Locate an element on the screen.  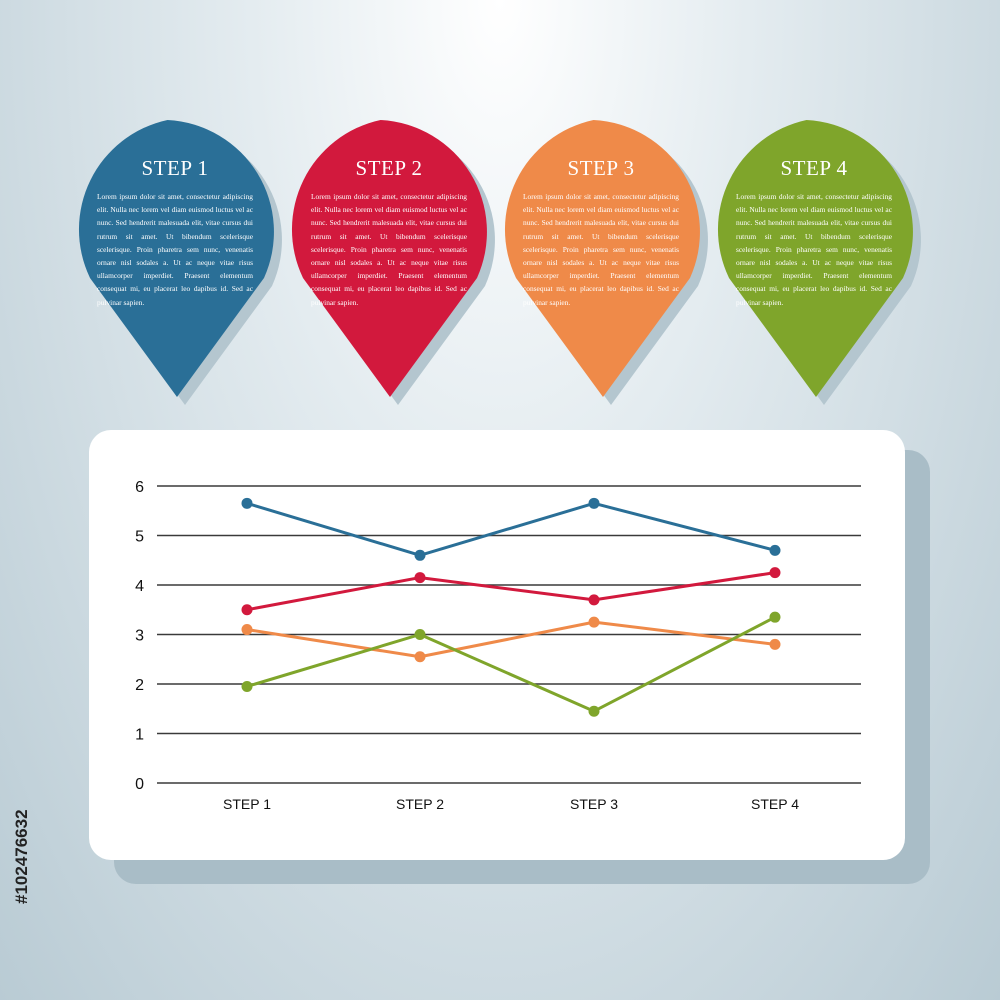
y-tick-label: 6 is located at coordinates (139, 487).